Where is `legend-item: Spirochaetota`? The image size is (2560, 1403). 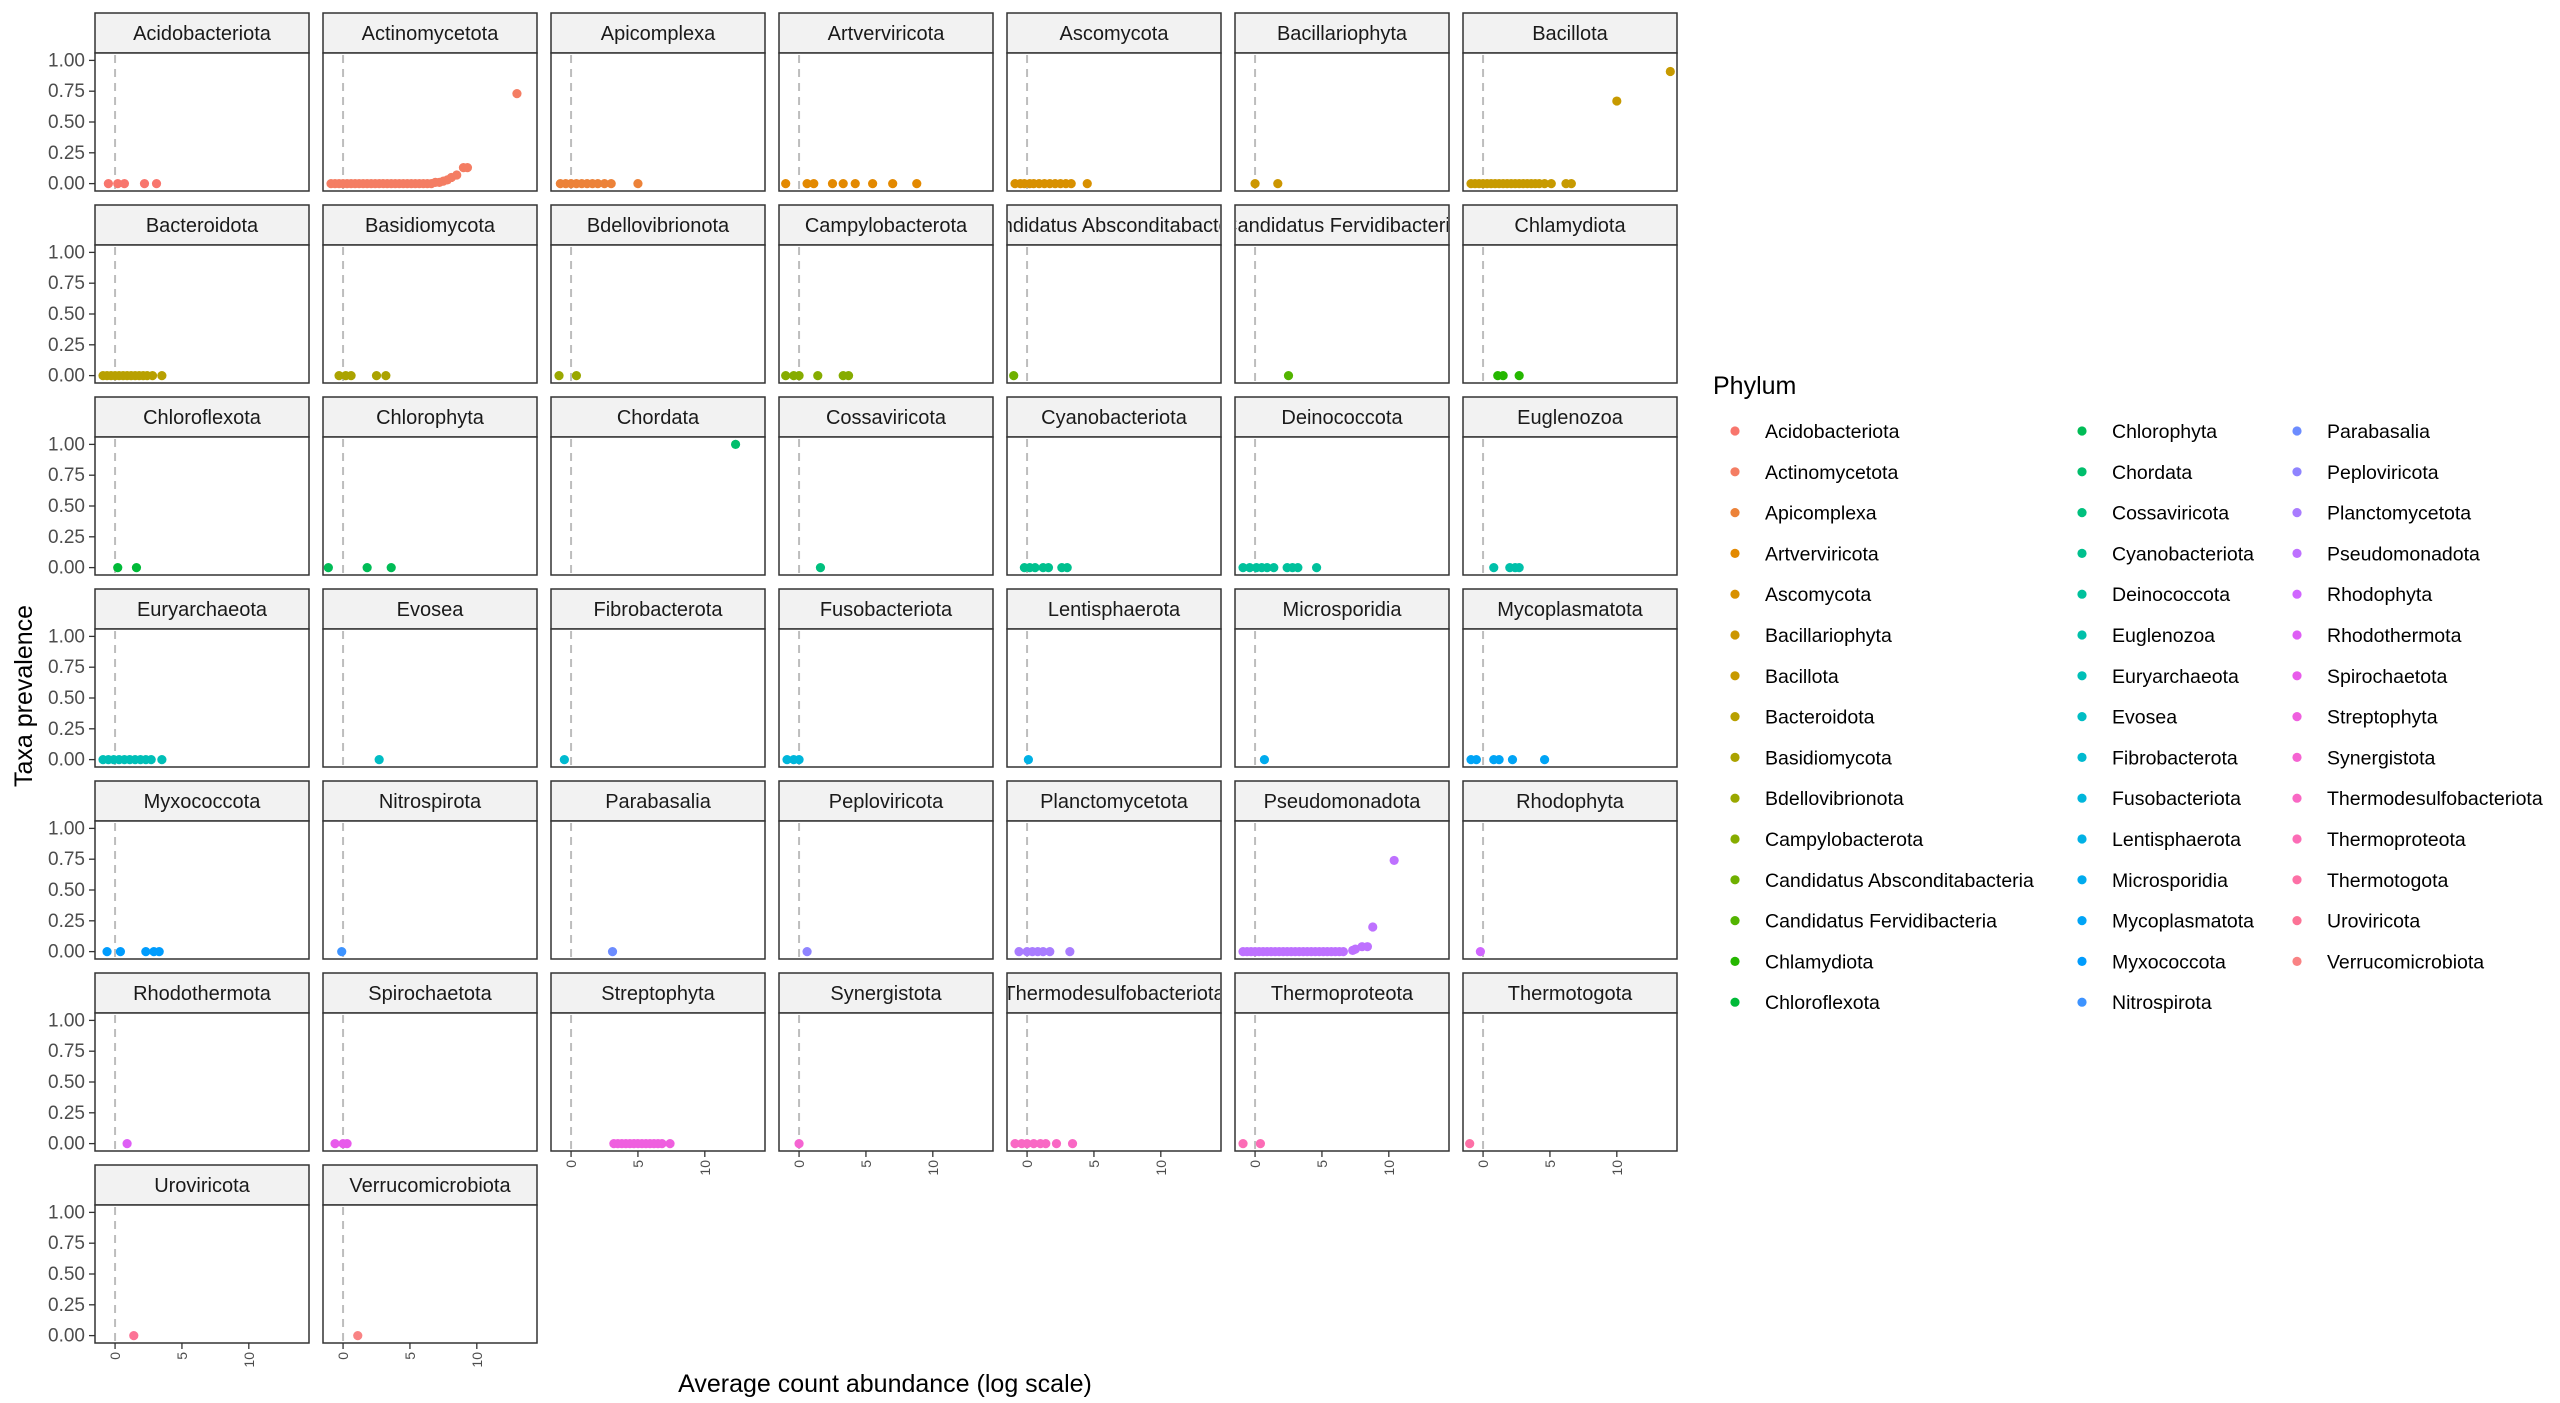
legend-item: Spirochaetota is located at coordinates (2369, 677).